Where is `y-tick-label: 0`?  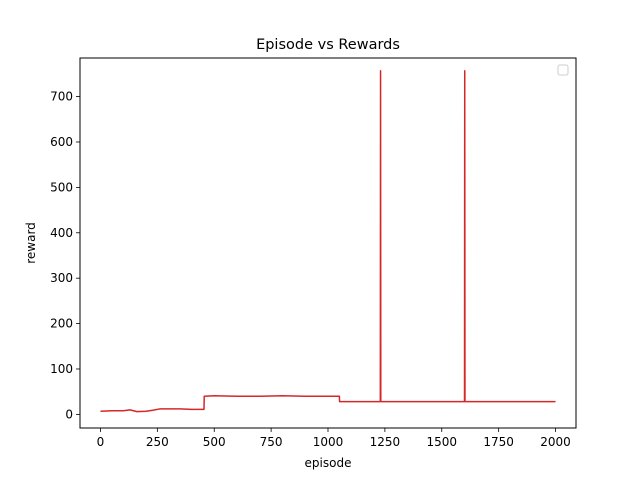
y-tick-label: 0 is located at coordinates (69, 414).